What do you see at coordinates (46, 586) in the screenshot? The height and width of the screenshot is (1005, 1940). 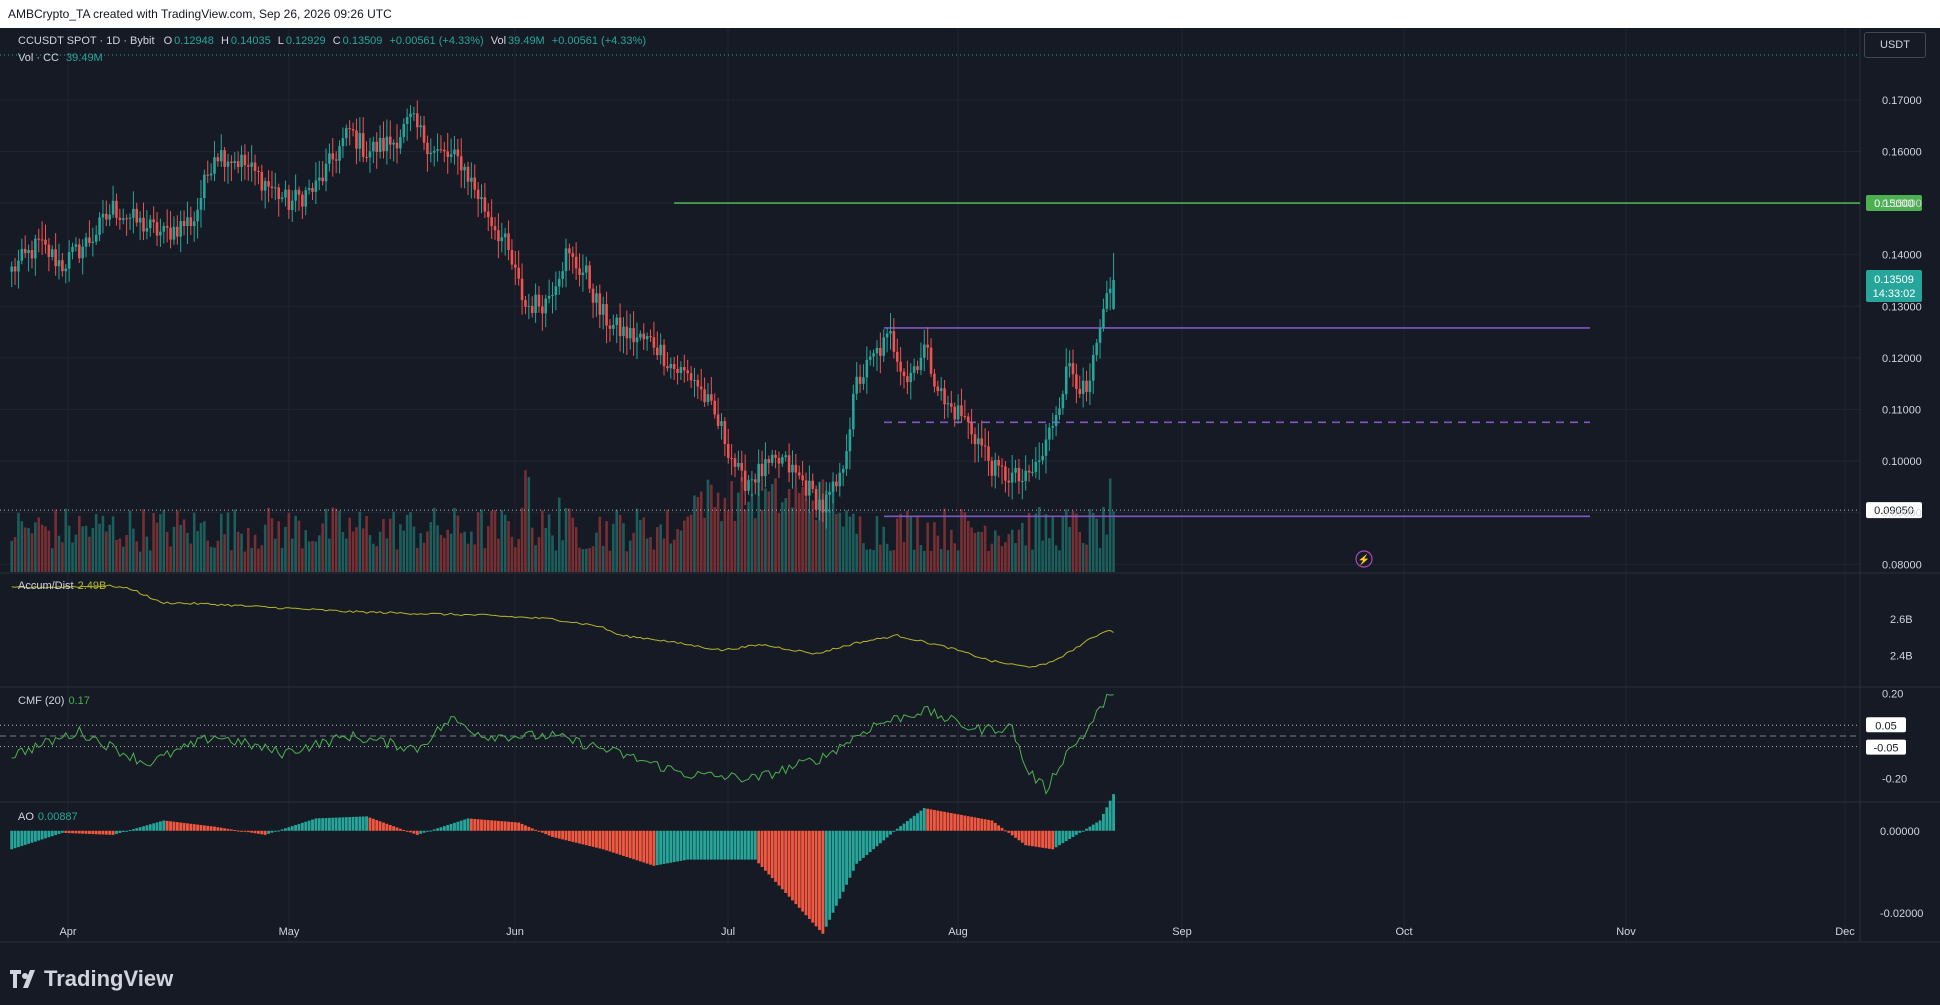 I see `adl-legend-label: Accum/Dist` at bounding box center [46, 586].